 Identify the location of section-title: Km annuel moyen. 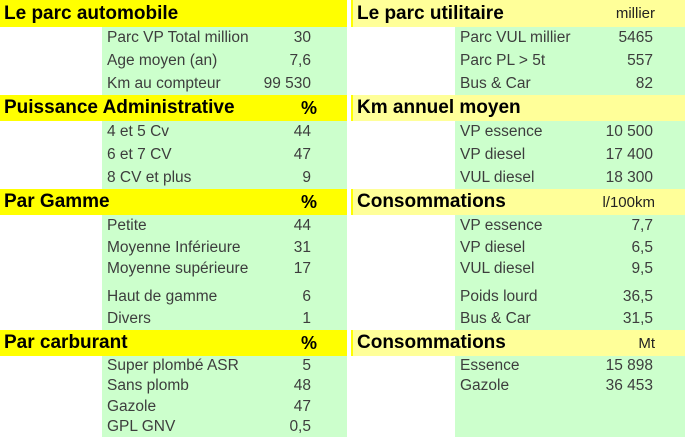
(439, 107).